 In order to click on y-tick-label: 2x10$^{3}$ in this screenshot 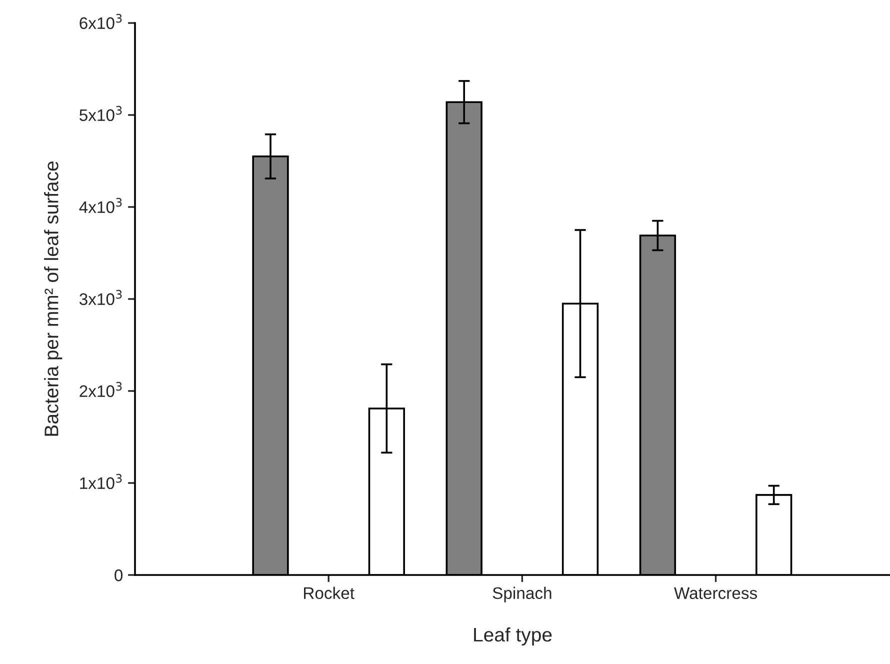, I will do `click(101, 390)`.